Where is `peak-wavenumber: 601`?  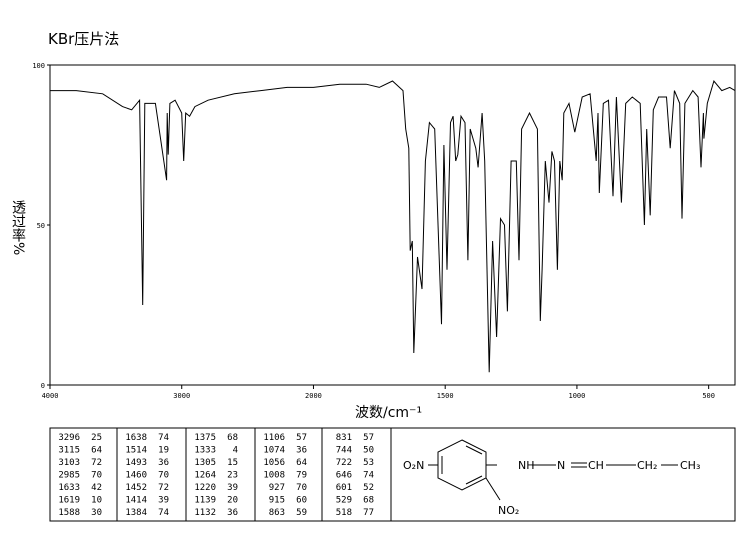
peak-wavenumber: 601 is located at coordinates (344, 488).